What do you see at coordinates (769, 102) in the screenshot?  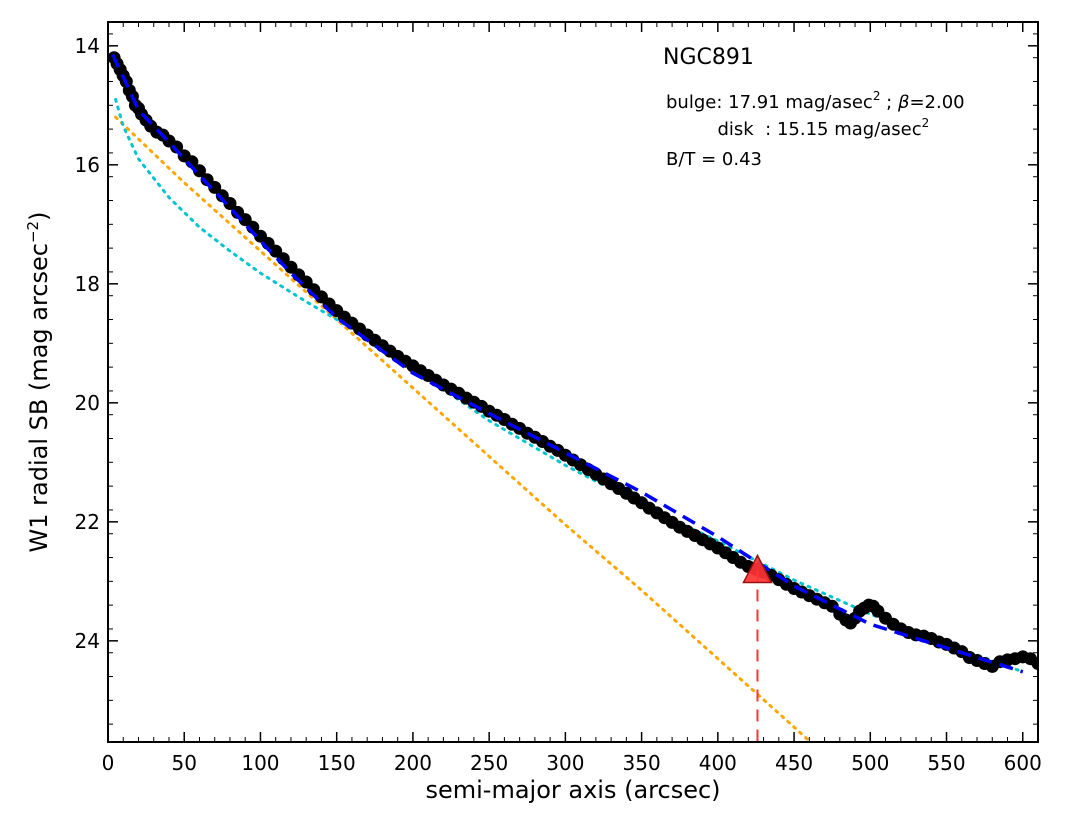 I see `bulge-annotation-text: bulge: 17.91 mag/asec` at bounding box center [769, 102].